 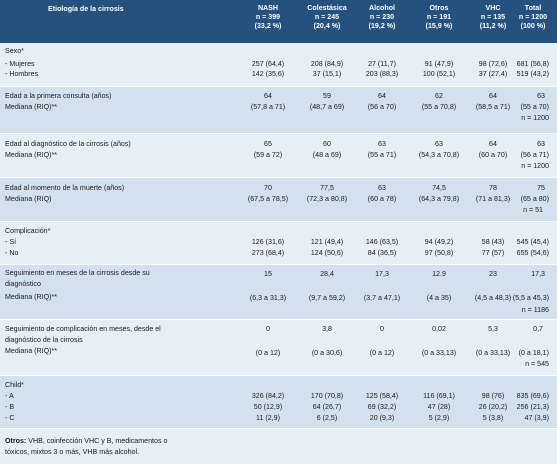 I want to click on table-cell: (4 a 35), so click(x=439, y=298).